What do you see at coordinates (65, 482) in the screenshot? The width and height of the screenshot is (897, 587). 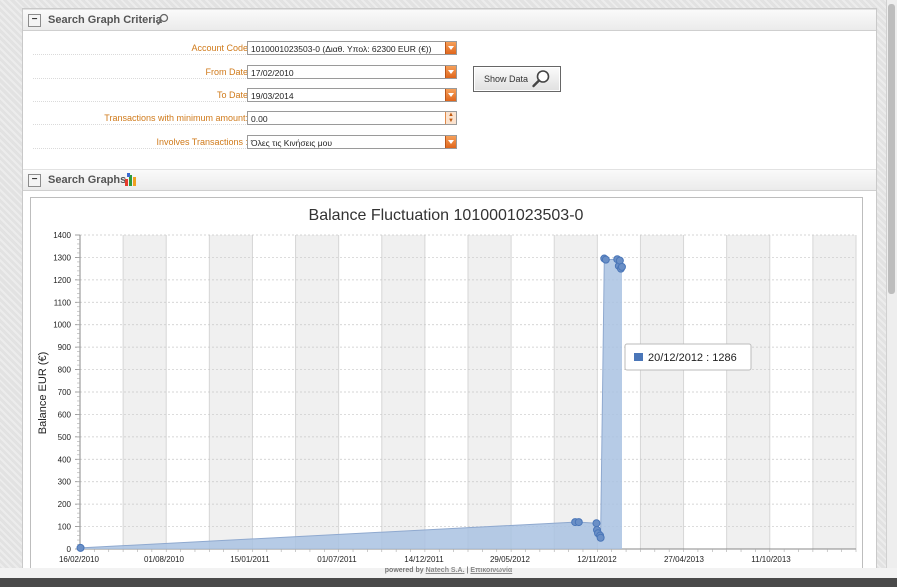 I see `y-tick-label: 300` at bounding box center [65, 482].